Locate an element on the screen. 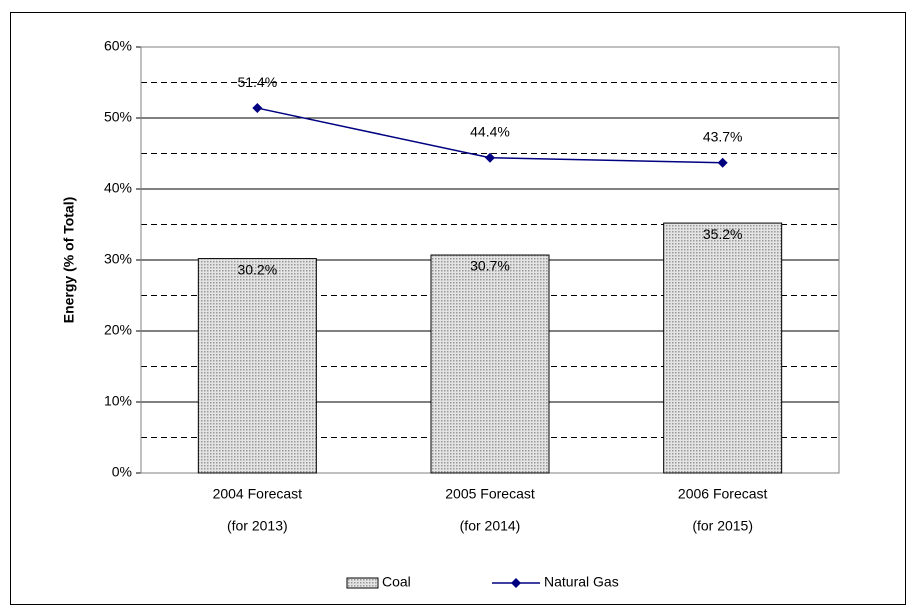  legend-swatch is located at coordinates (362, 583).